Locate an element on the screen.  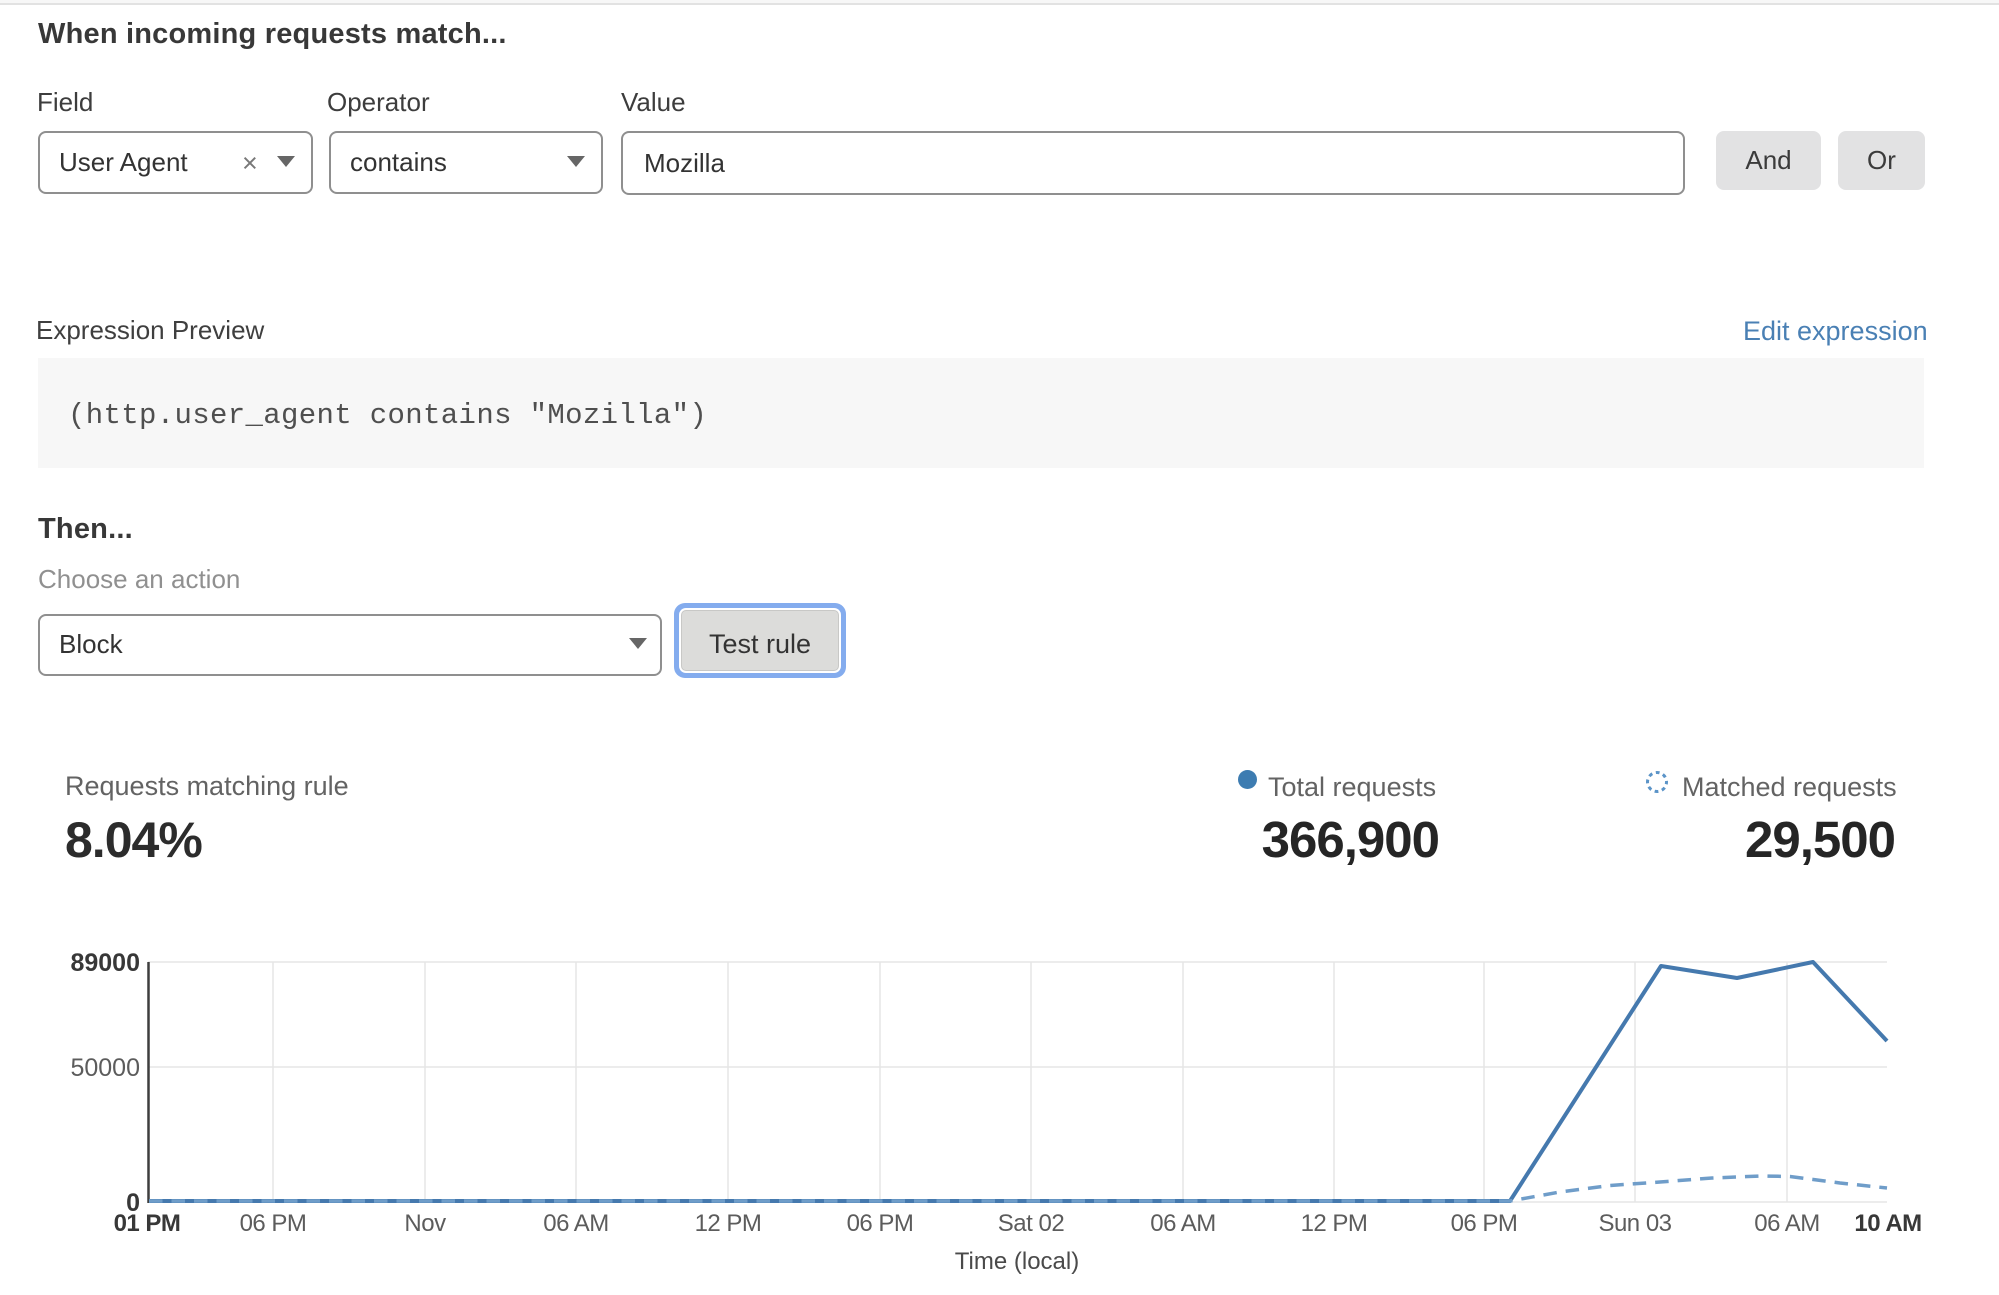
svg-text: 01 PM is located at coordinates (147, 1223).